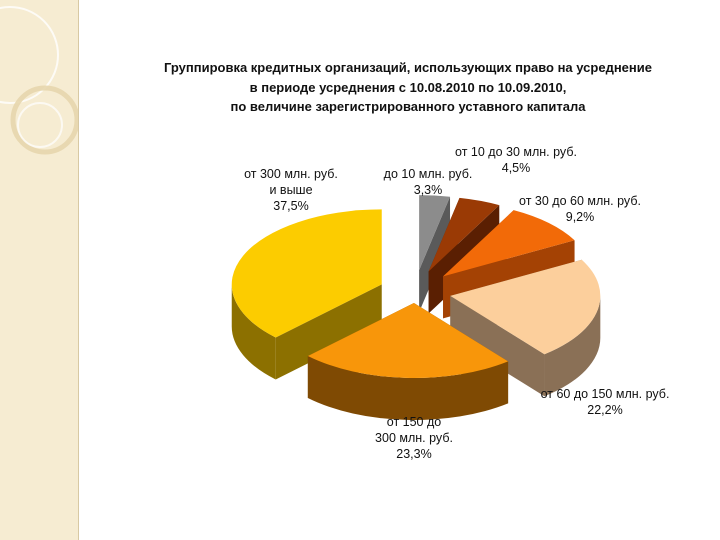 The image size is (720, 540). What do you see at coordinates (464, 234) in the screenshot?
I see `pie-slice-2-top` at bounding box center [464, 234].